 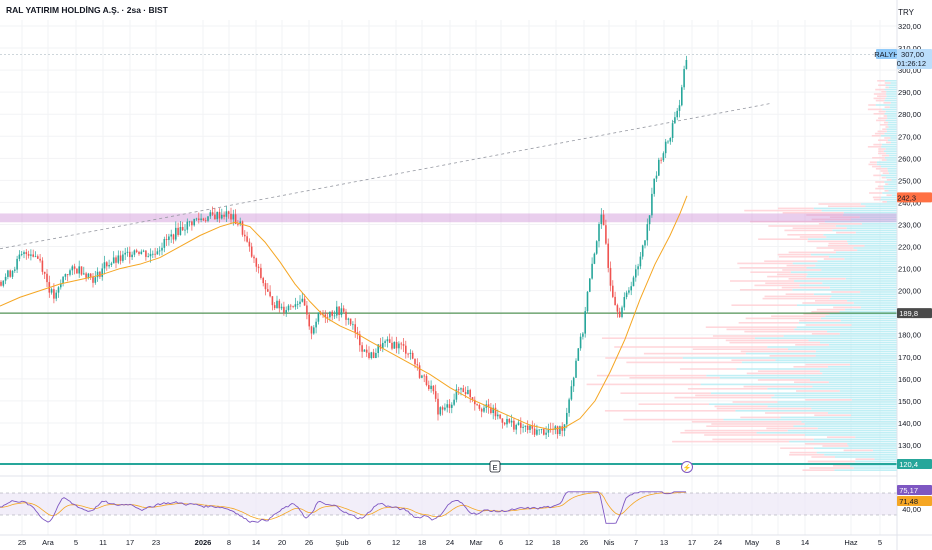 What do you see at coordinates (718, 542) in the screenshot?
I see `time-tick-label: 24` at bounding box center [718, 542].